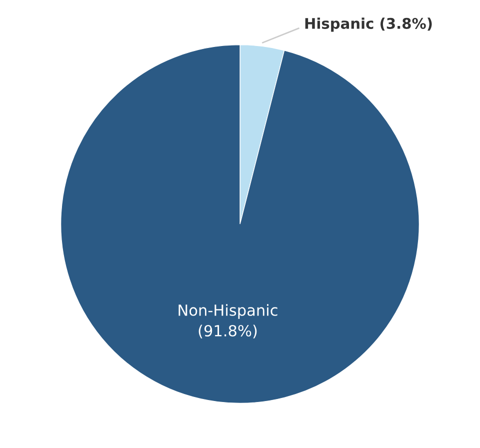 The height and width of the screenshot is (448, 480). I want to click on slice-label: Hispanic (3.8%), so click(368, 25).